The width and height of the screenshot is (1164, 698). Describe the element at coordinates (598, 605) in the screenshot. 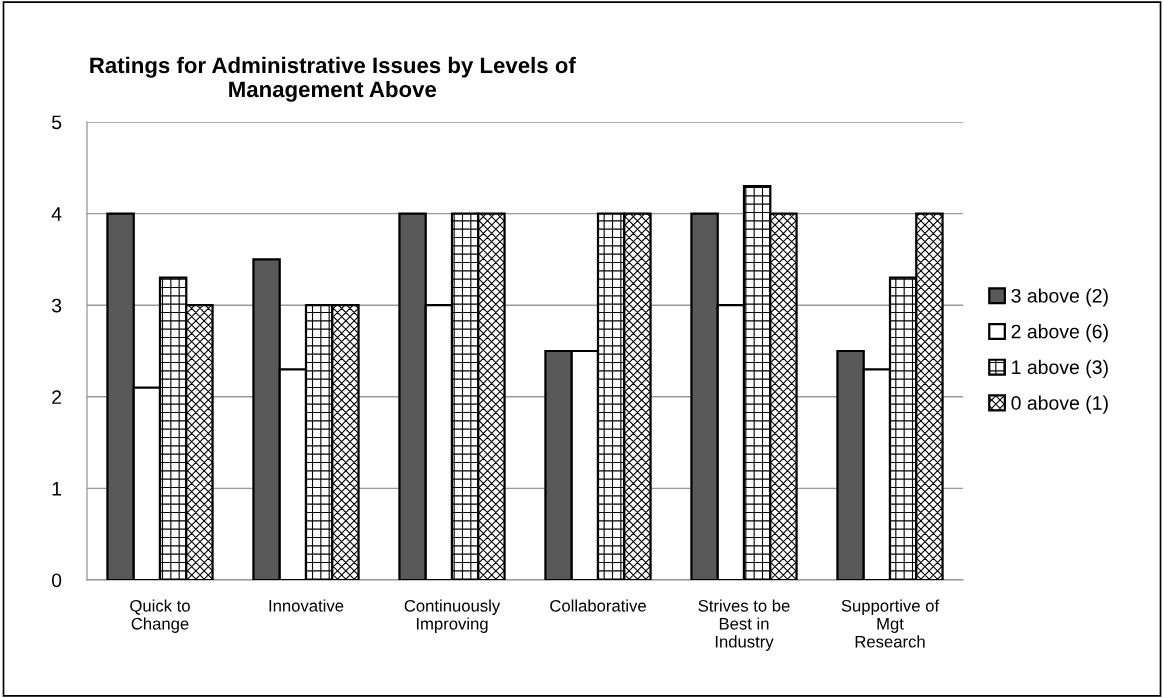

I see `x-tick-label: Collaborative` at that location.